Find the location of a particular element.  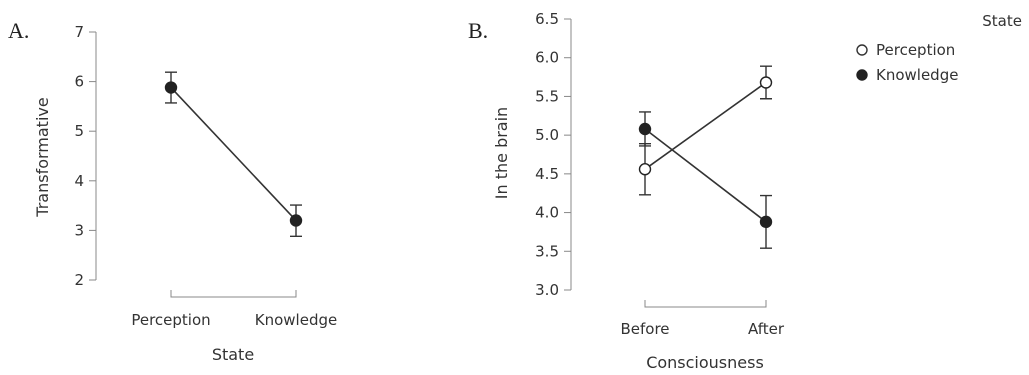

panel-b-letter: B. is located at coordinates (478, 30).